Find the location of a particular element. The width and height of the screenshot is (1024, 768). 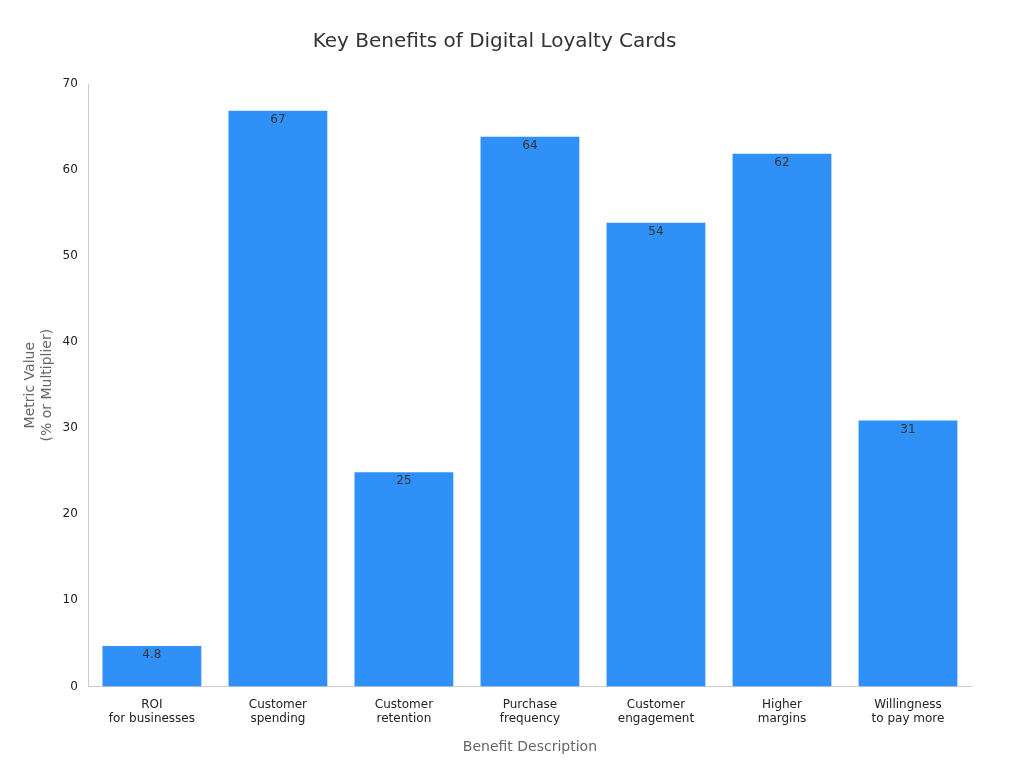

x-tick-label: Purchase frequency is located at coordinates (530, 711).